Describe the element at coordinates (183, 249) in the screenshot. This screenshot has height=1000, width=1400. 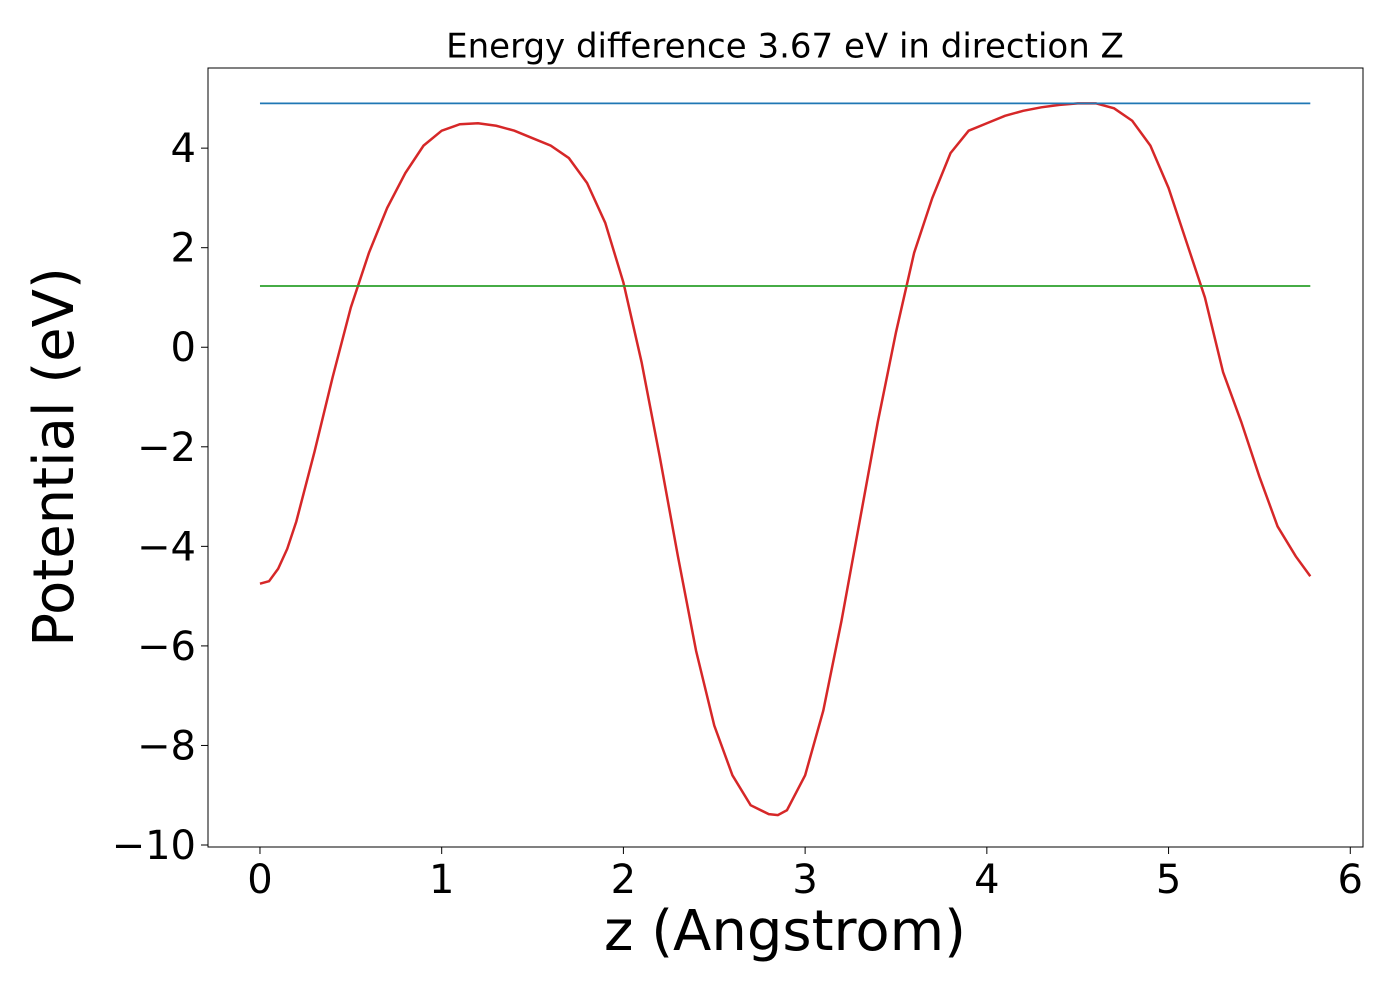
I see `y-tick-label: 2` at that location.